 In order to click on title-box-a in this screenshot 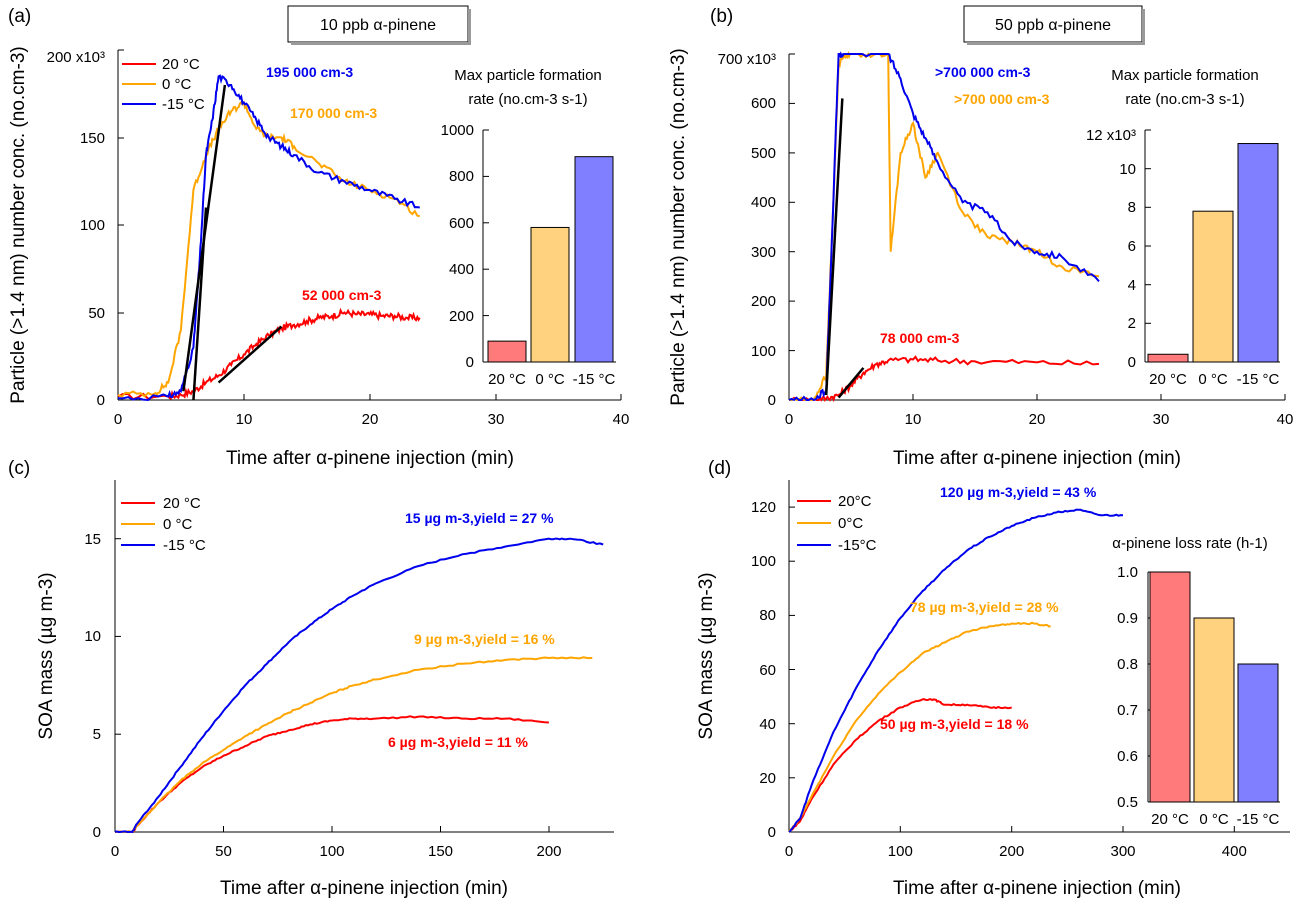, I will do `click(378, 24)`.